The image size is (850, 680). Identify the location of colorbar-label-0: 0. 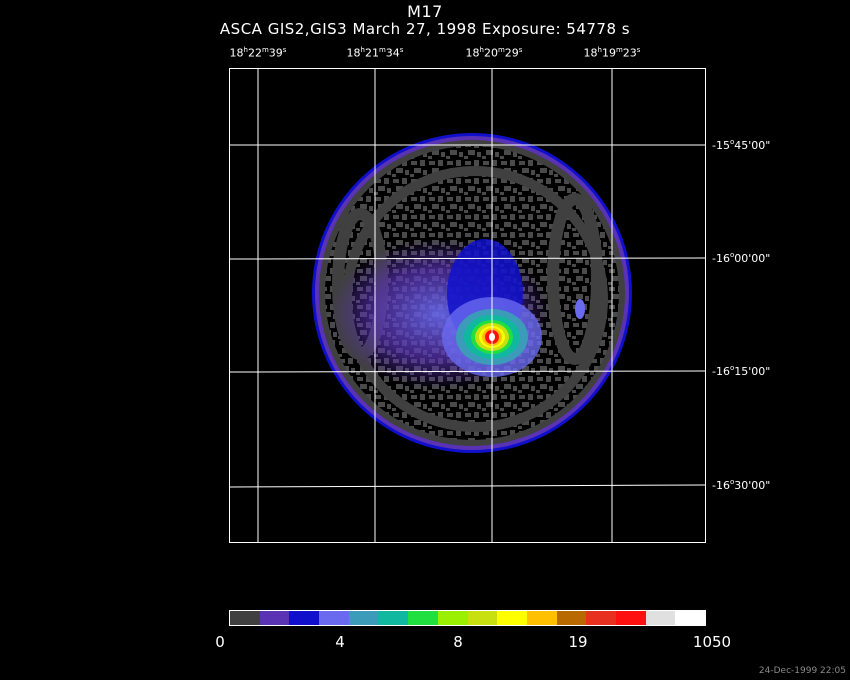
(220, 642).